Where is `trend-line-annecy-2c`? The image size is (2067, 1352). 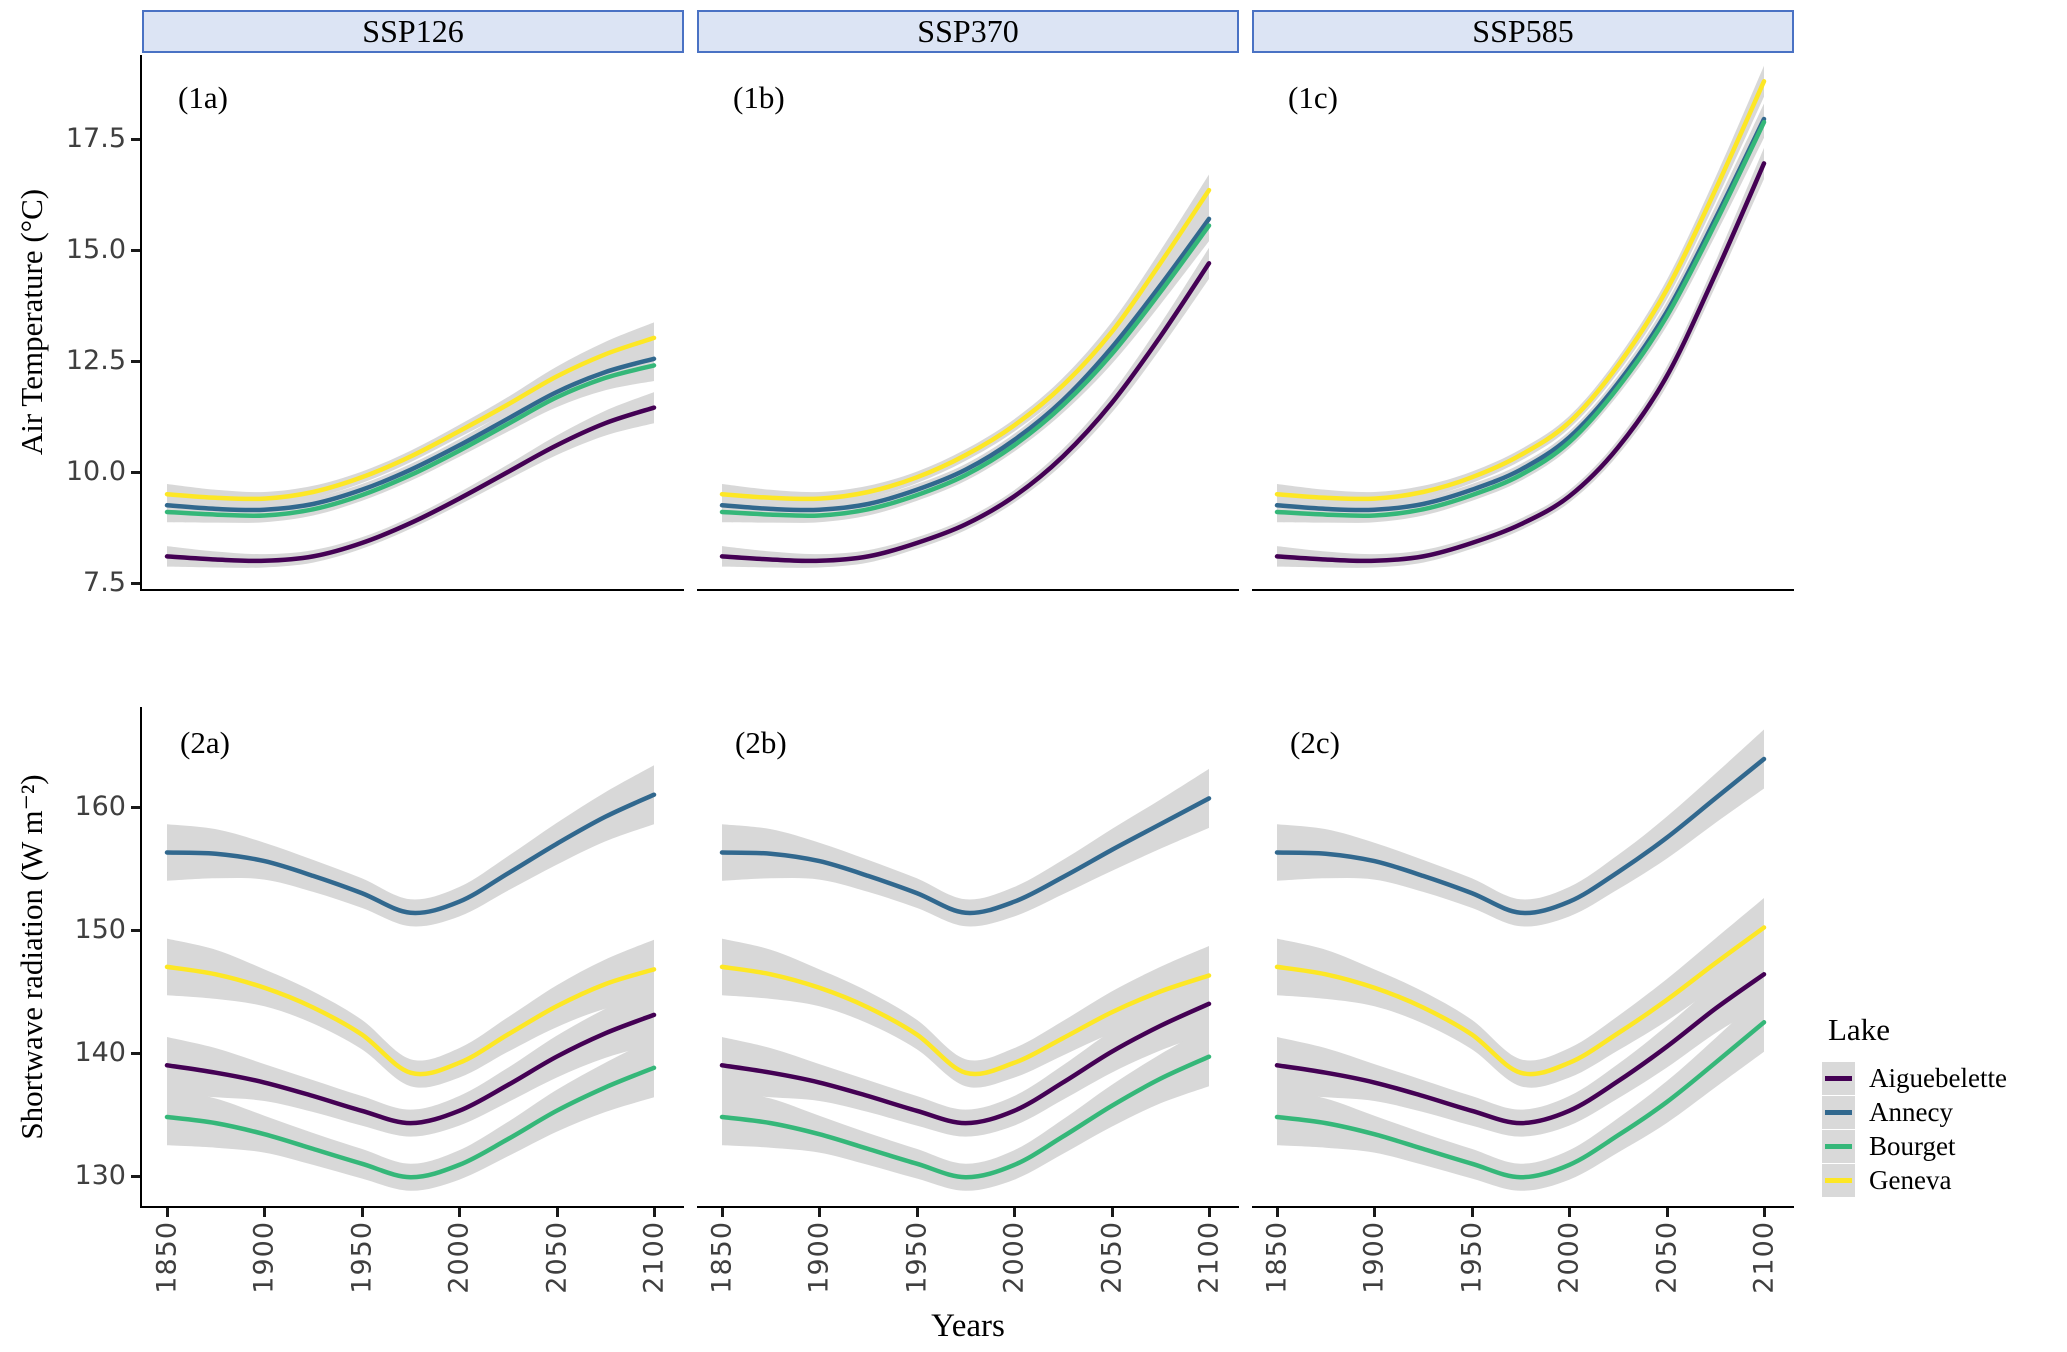
trend-line-annecy-2c is located at coordinates (1520, 836).